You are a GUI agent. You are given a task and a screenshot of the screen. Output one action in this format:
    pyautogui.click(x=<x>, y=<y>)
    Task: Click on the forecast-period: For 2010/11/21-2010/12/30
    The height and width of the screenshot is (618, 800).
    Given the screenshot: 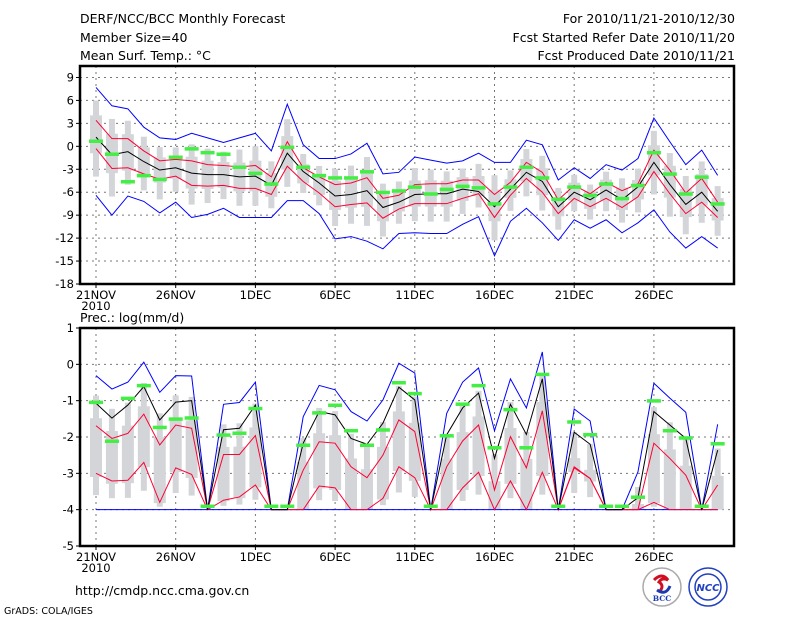 What is the action you would take?
    pyautogui.click(x=649, y=18)
    